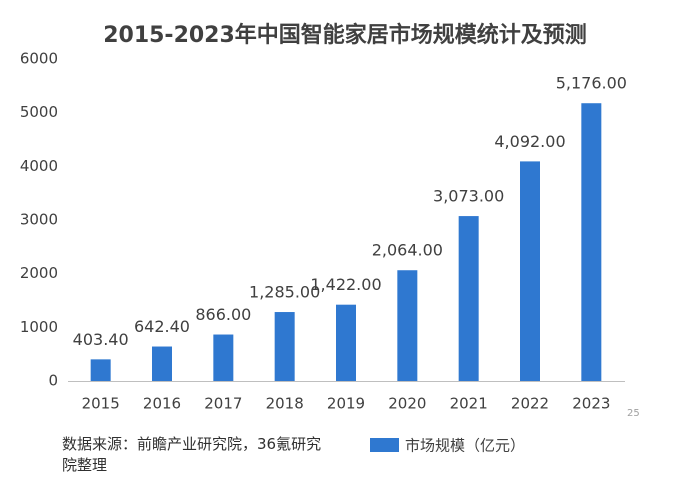 Image resolution: width=679 pixels, height=491 pixels. What do you see at coordinates (465, 446) in the screenshot?
I see `legend-label: 市场规模（亿元）` at bounding box center [465, 446].